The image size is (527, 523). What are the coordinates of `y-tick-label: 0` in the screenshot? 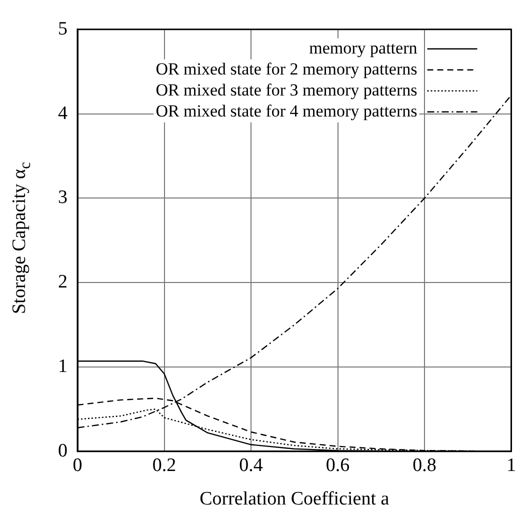 It's located at (63, 451).